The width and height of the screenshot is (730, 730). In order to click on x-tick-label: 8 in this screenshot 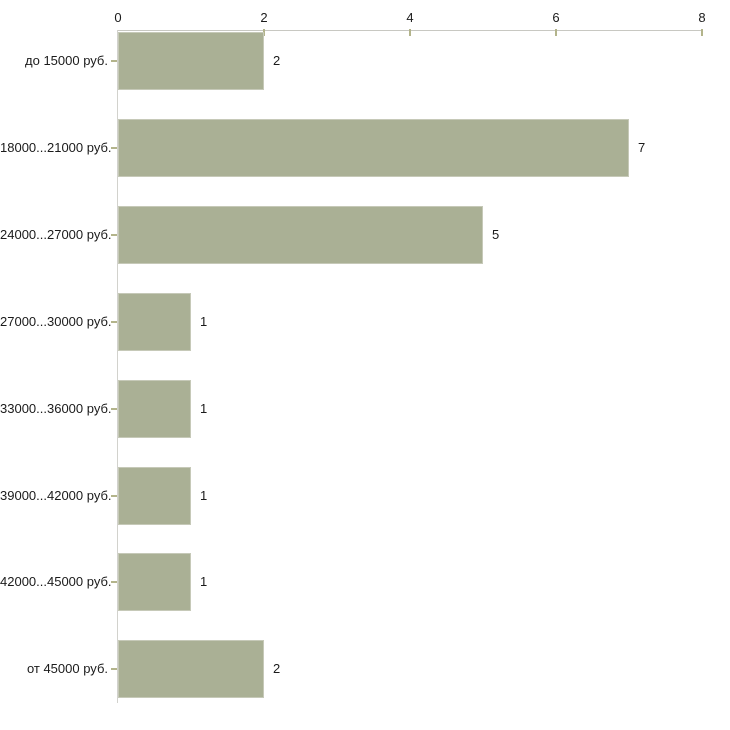, I will do `click(702, 17)`.